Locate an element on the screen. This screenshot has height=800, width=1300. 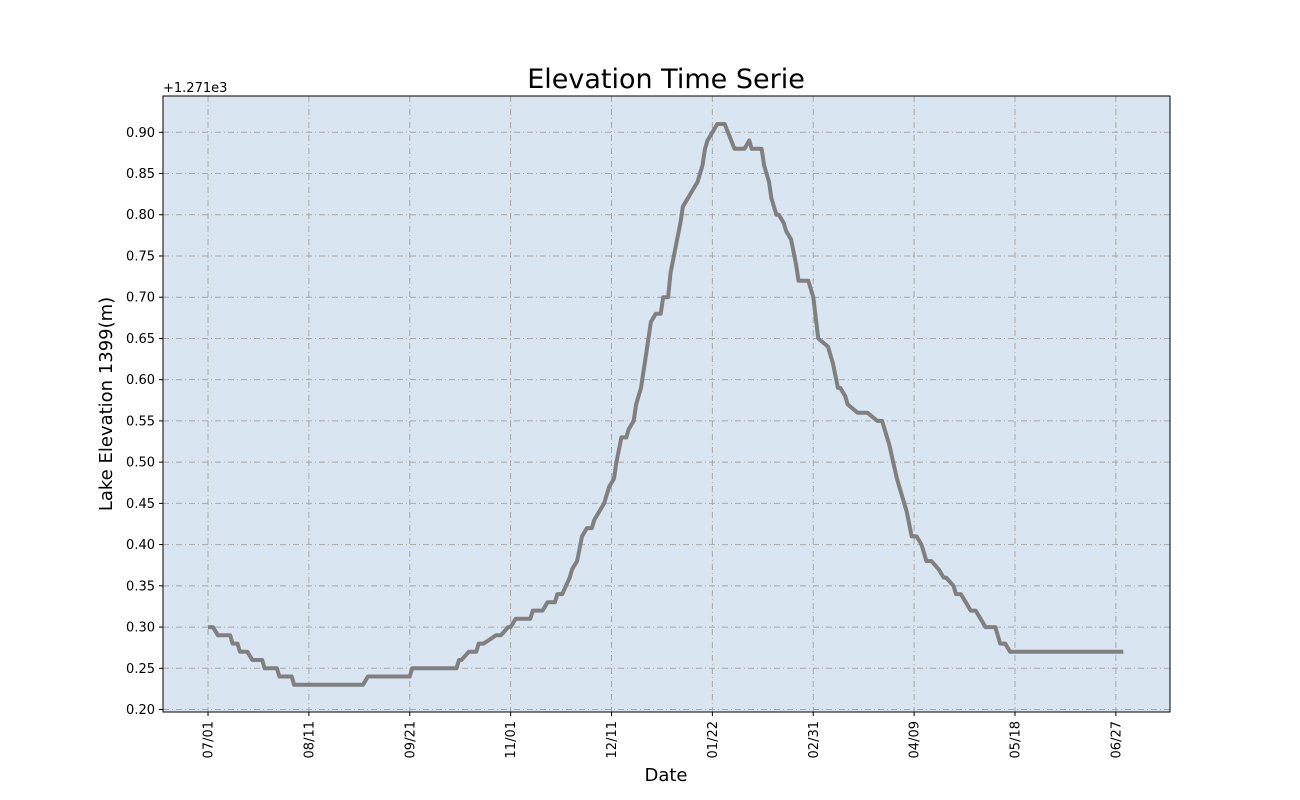
y-tick-label: 0.85 is located at coordinates (140, 174).